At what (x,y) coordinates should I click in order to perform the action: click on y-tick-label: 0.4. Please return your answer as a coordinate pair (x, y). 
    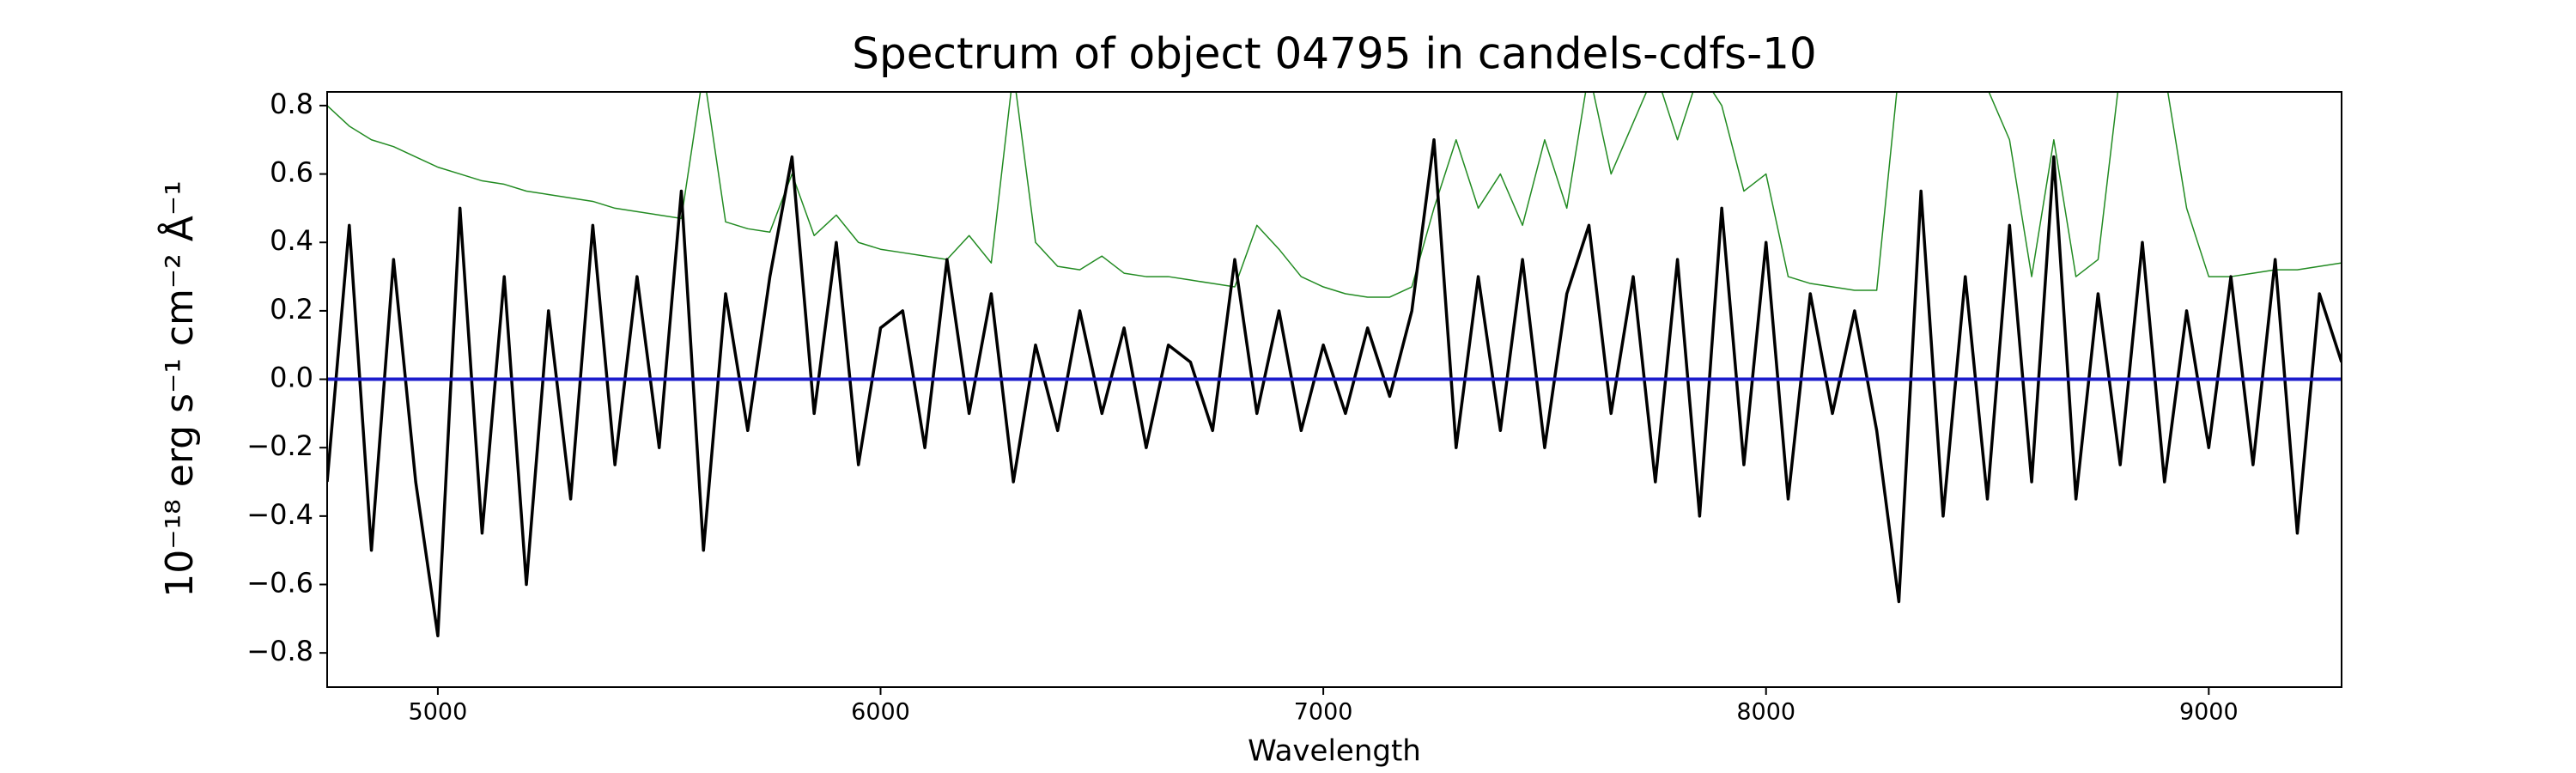
    Looking at the image, I should click on (291, 240).